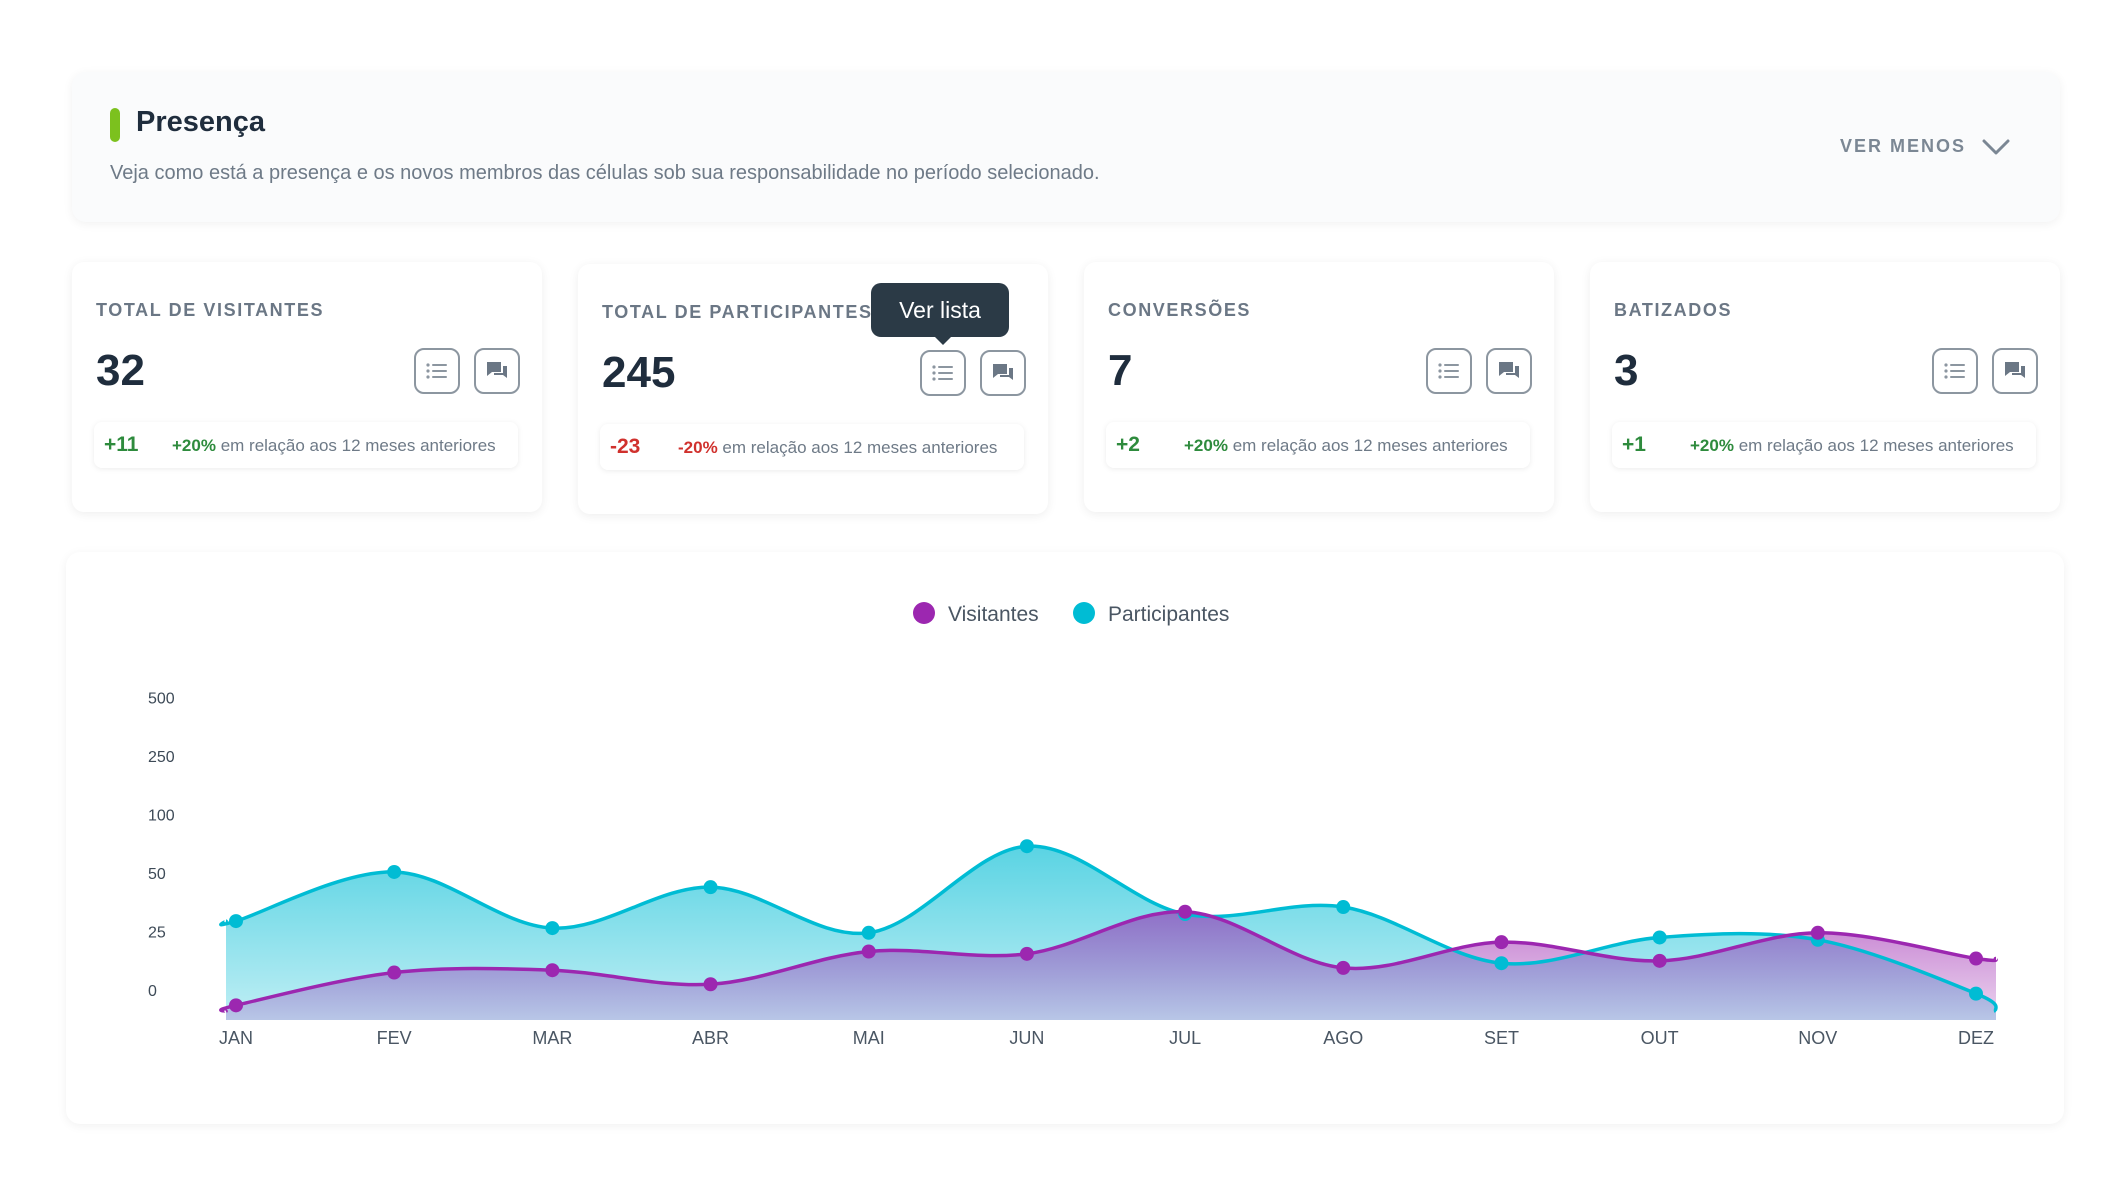  What do you see at coordinates (152, 991) in the screenshot?
I see `y-tick-label: 0` at bounding box center [152, 991].